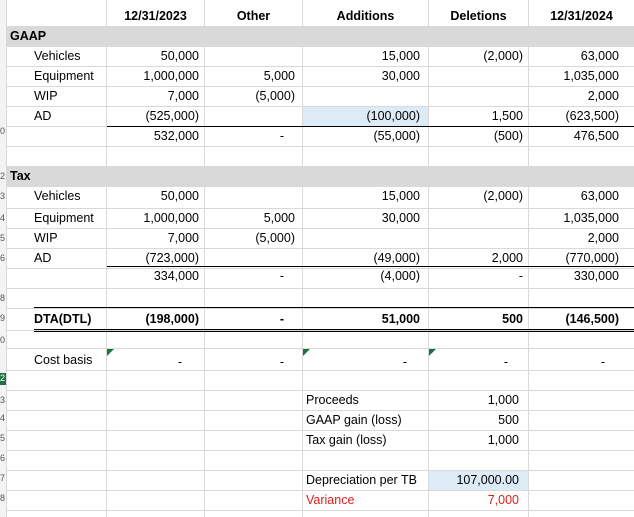 This screenshot has width=634, height=517. What do you see at coordinates (354, 420) in the screenshot?
I see `gaap-gain-label: GAAP gain (loss)` at bounding box center [354, 420].